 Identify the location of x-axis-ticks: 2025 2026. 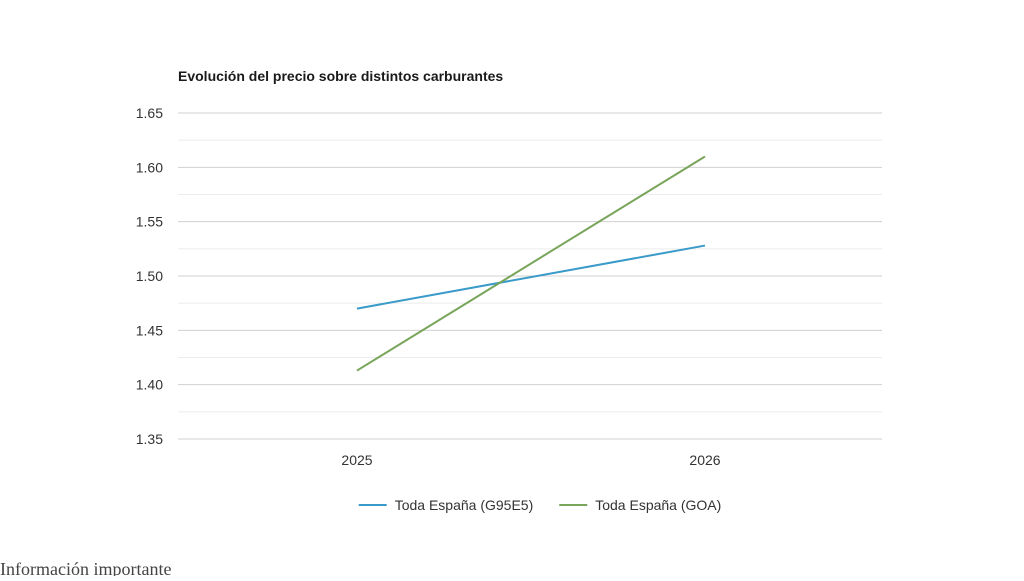
(530, 460).